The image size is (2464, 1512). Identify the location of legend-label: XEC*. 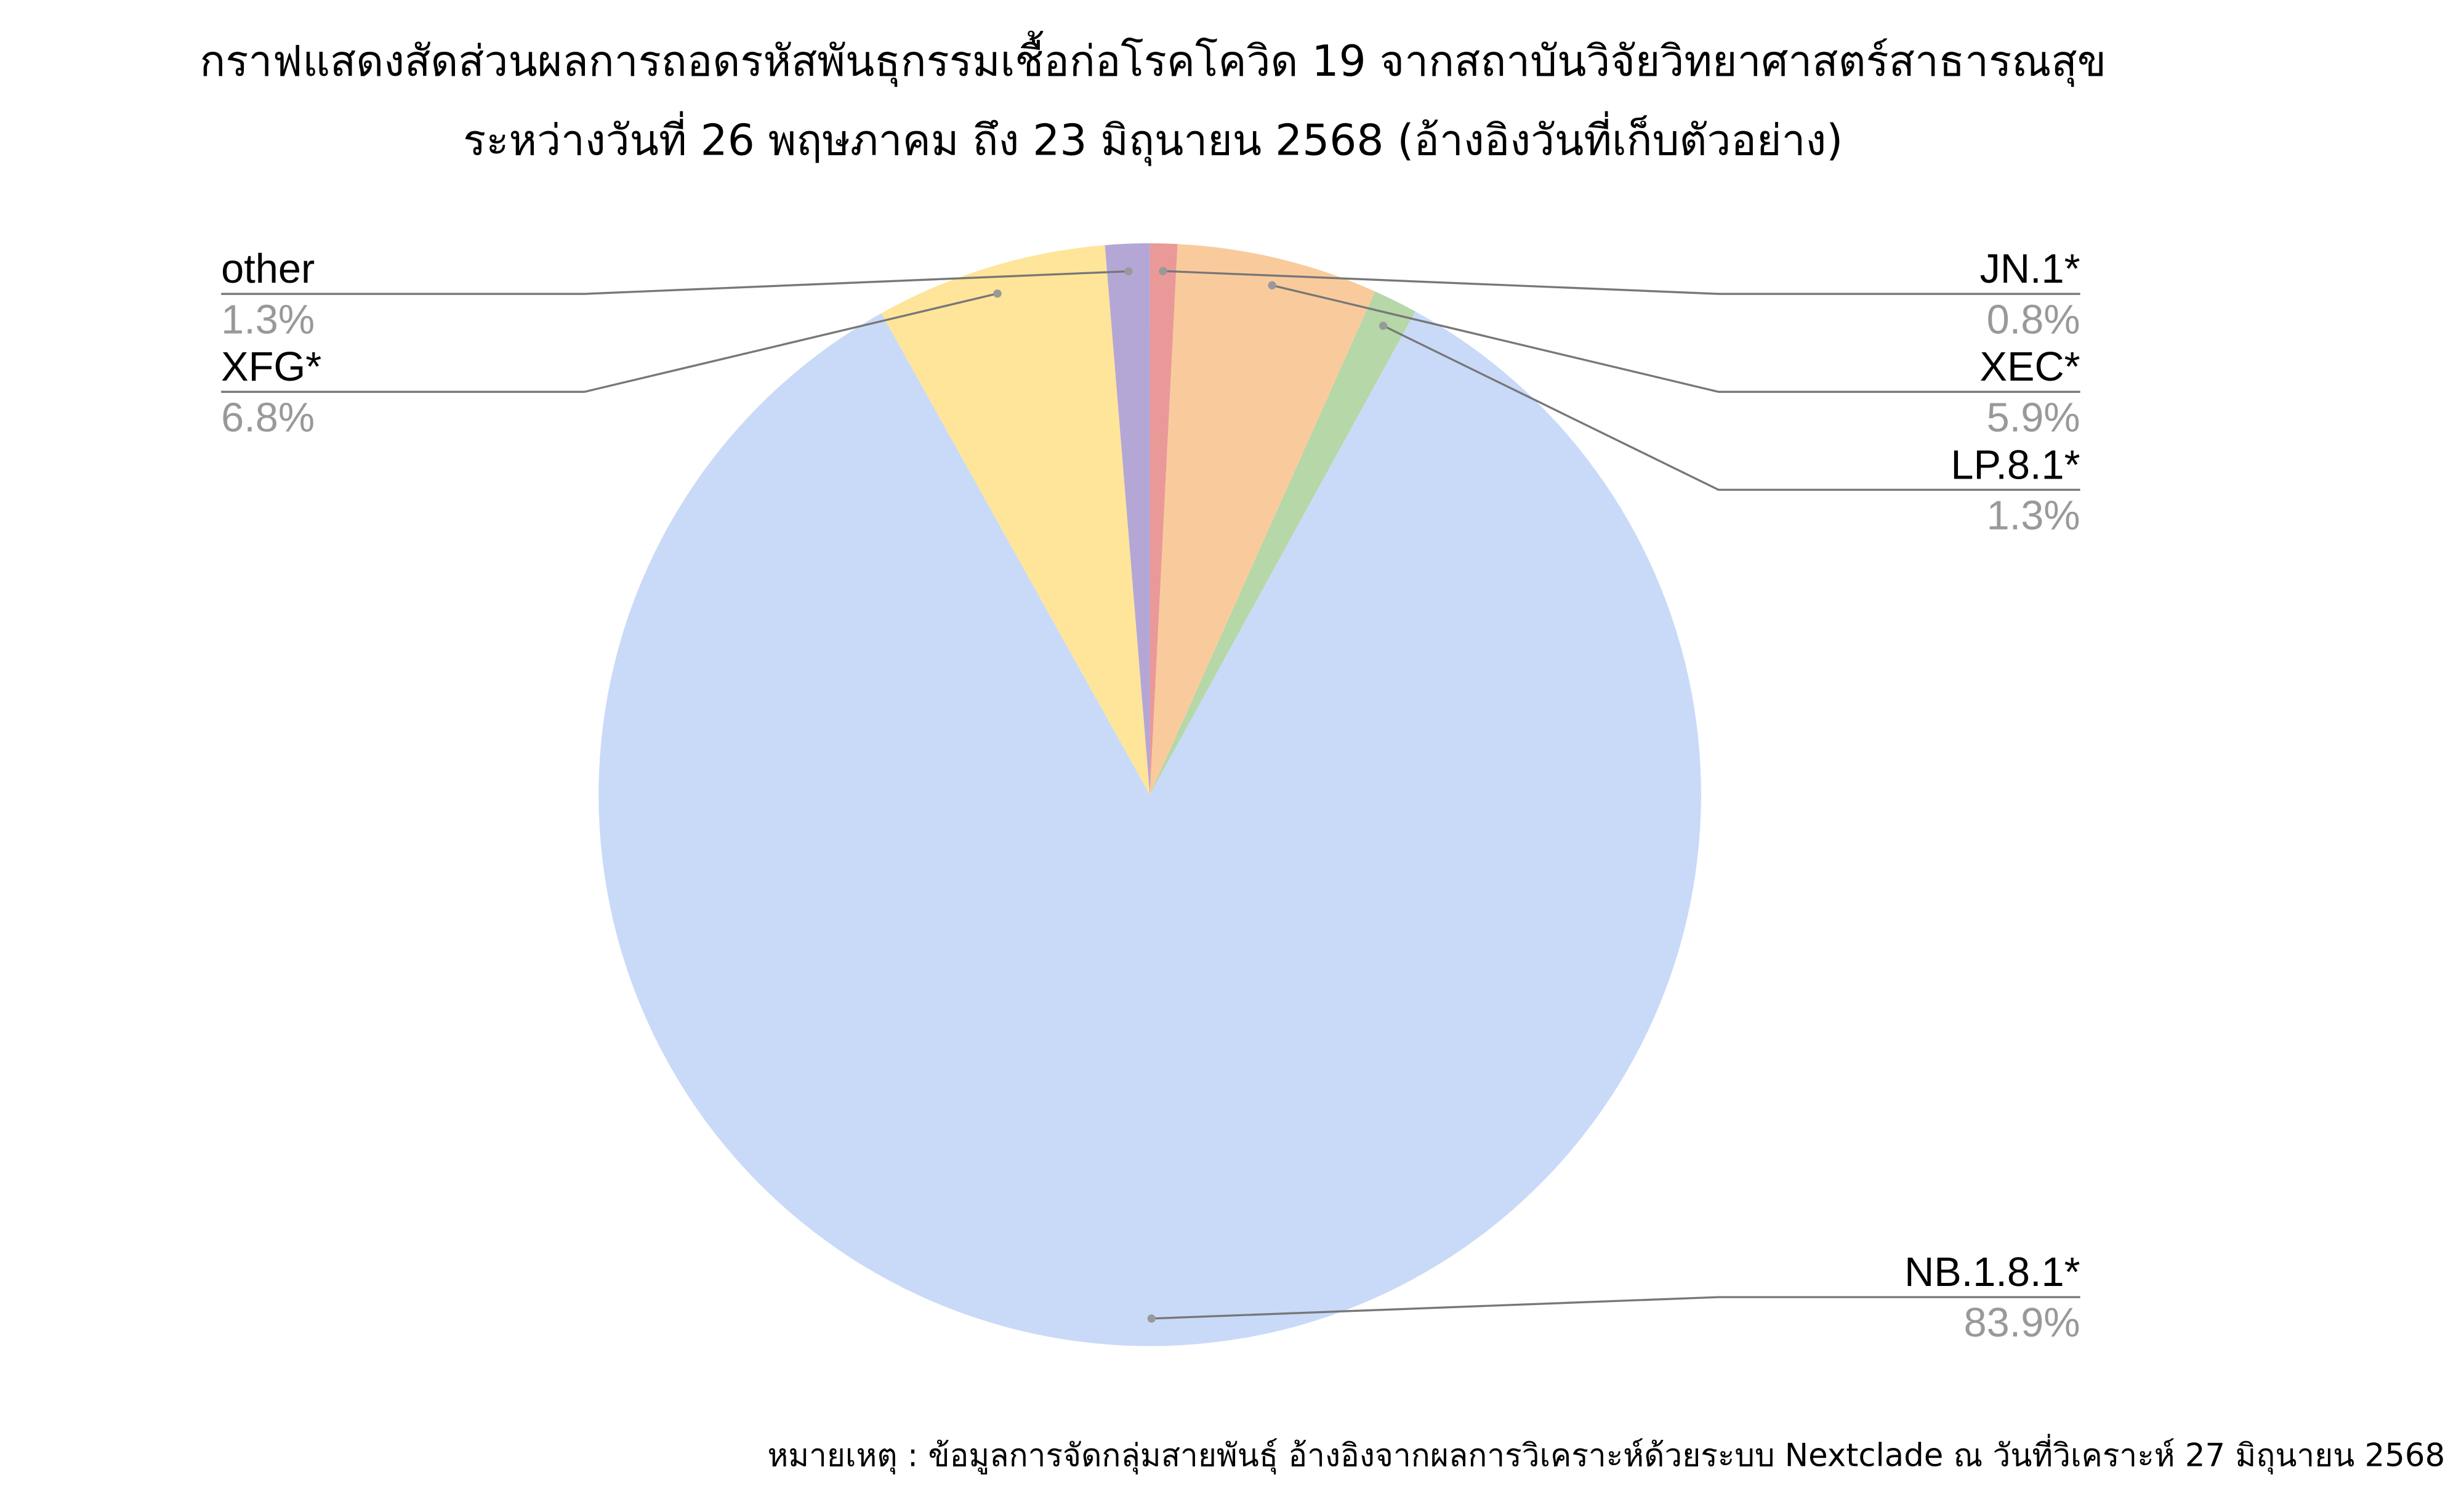
(2030, 367).